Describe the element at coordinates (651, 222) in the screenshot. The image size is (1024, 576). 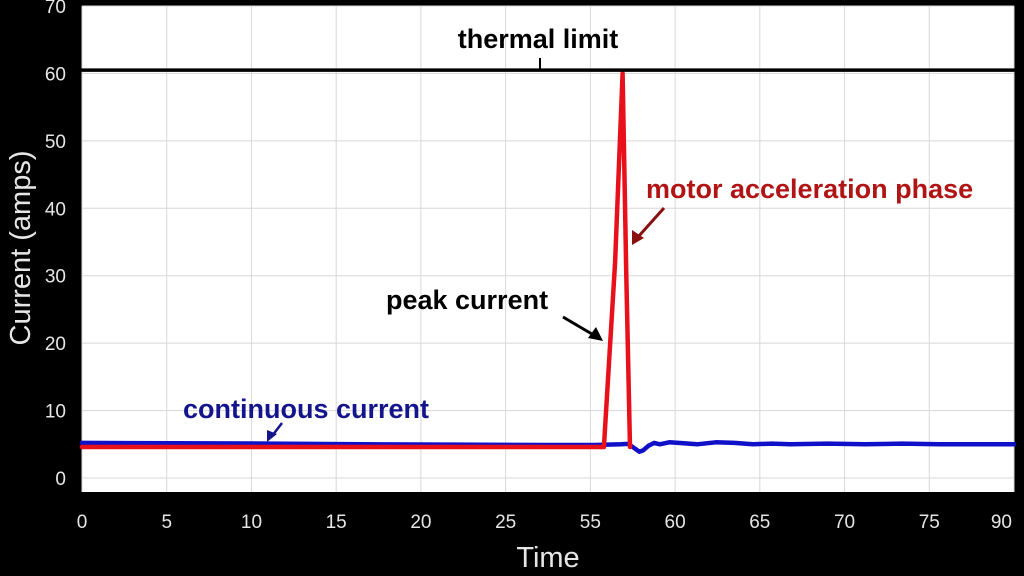
I see `motor-acceleration-arrow` at that location.